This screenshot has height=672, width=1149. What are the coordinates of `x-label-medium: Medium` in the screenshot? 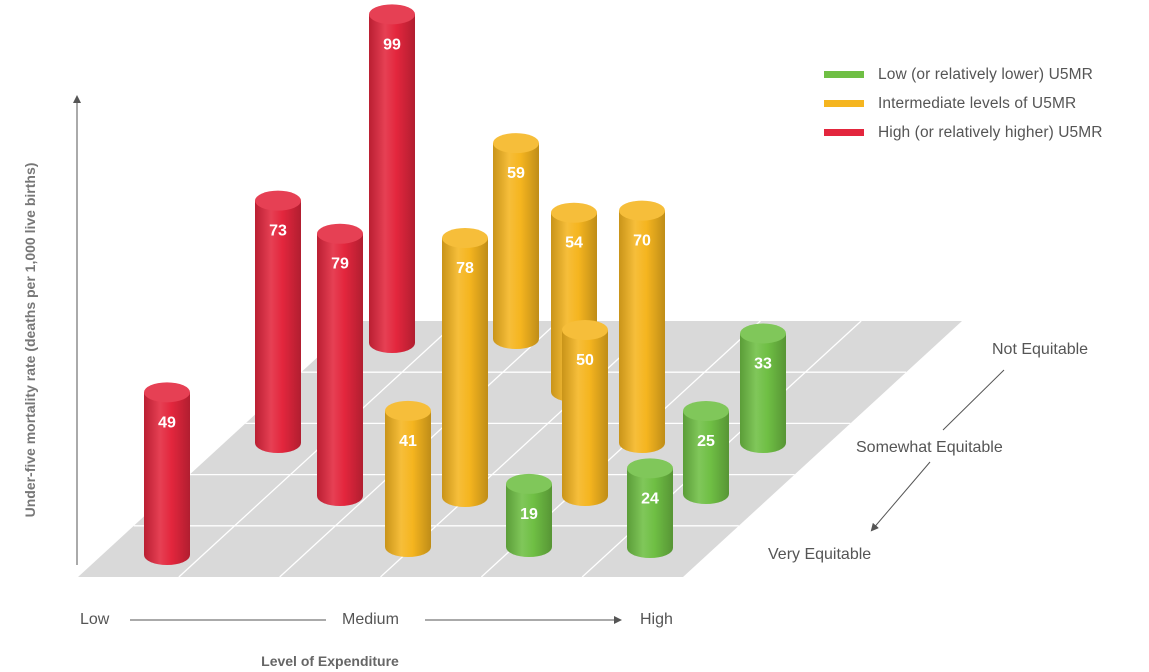 It's located at (370, 619).